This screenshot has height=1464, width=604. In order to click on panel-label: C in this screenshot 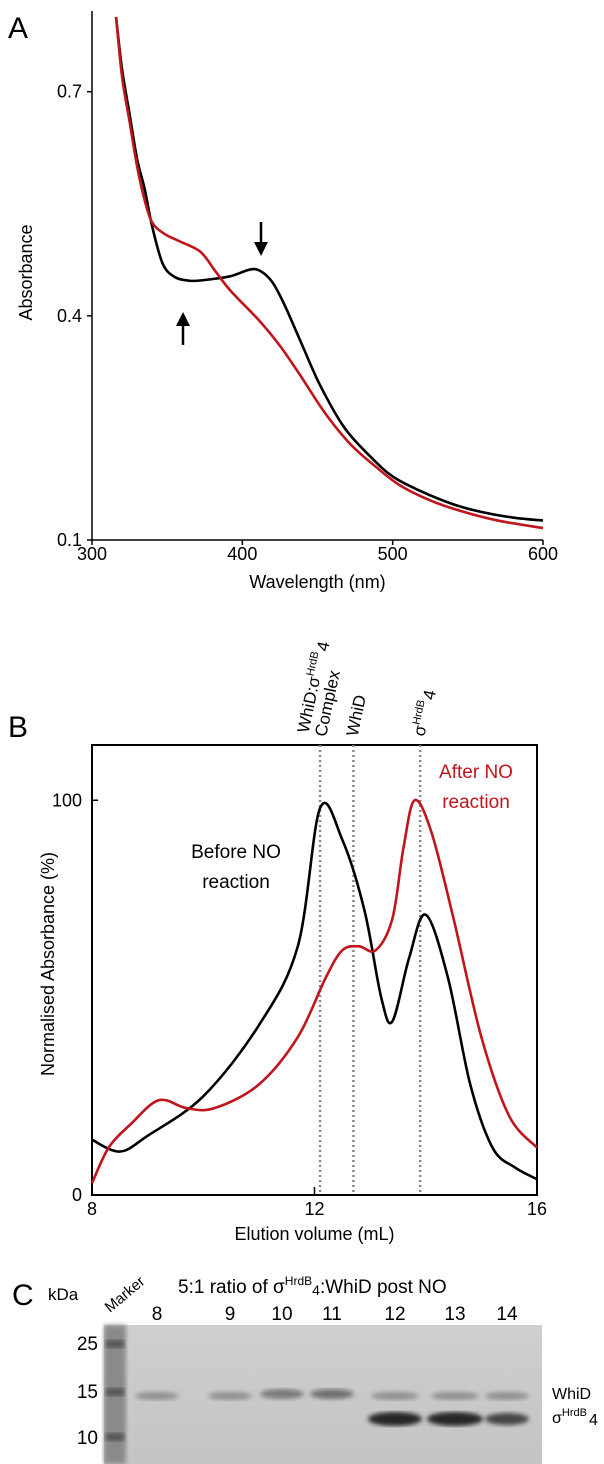, I will do `click(23, 1295)`.